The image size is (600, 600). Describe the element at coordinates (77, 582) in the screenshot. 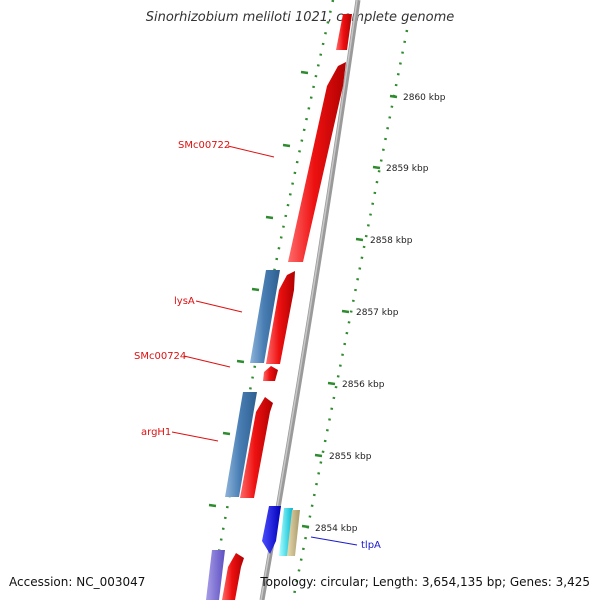

I see `accession-text: Accession: NC_003047` at that location.